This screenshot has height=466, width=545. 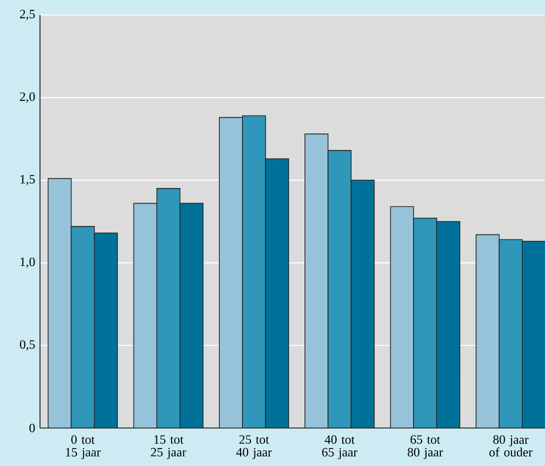 What do you see at coordinates (168, 447) in the screenshot?
I see `x-tick-label: 15 tot 25 jaar` at bounding box center [168, 447].